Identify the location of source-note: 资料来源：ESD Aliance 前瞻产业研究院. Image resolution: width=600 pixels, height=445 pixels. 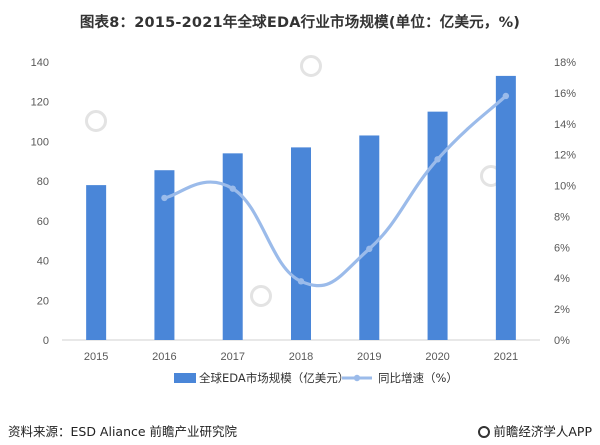
(123, 431).